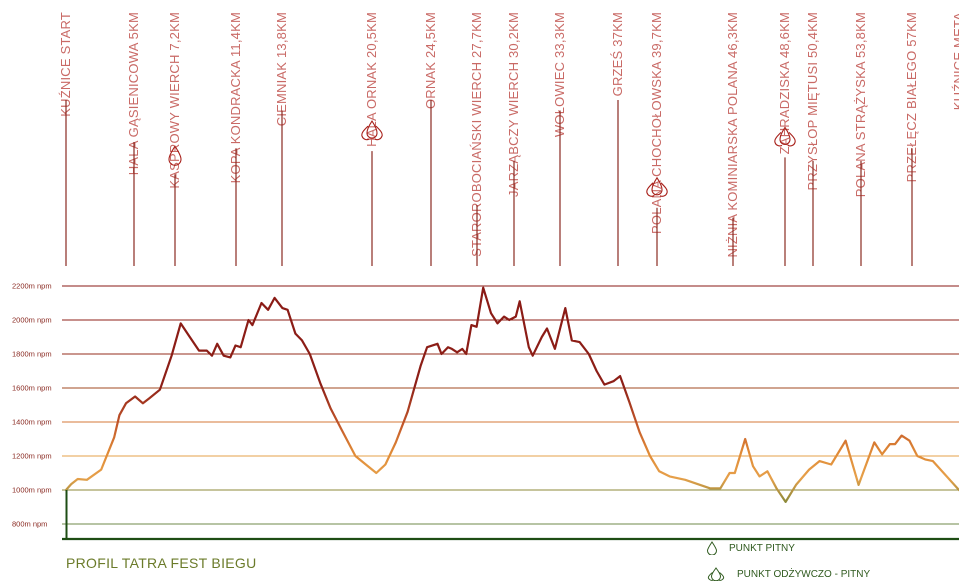 Image resolution: width=959 pixels, height=586 pixels. I want to click on checkpoint-label: KASPROWY WIERCH 7,2KM, so click(174, 100).